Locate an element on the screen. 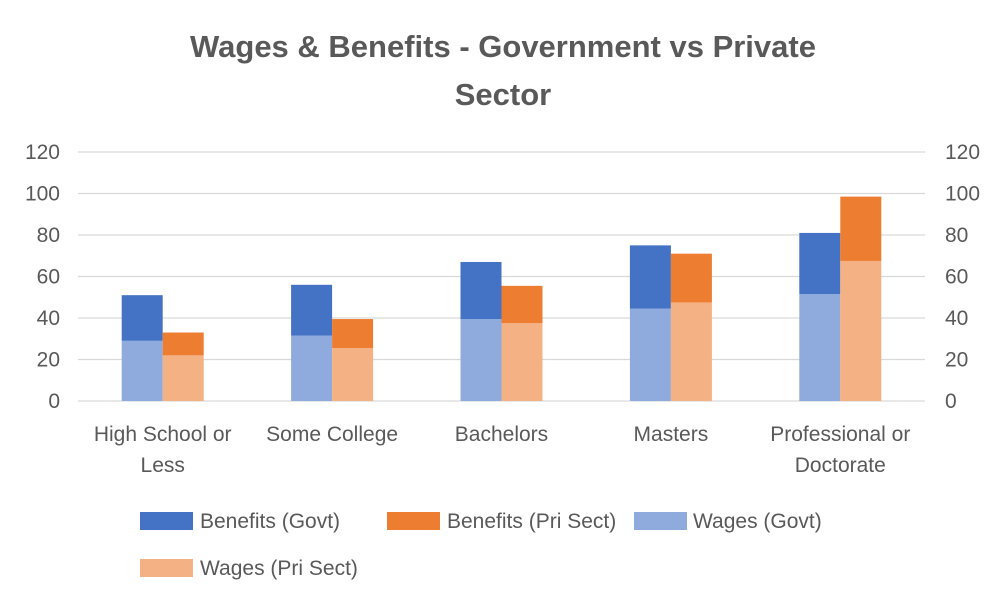 This screenshot has width=1007, height=604. right-y-axis: 0 20 40 60 80 100 120 is located at coordinates (962, 277).